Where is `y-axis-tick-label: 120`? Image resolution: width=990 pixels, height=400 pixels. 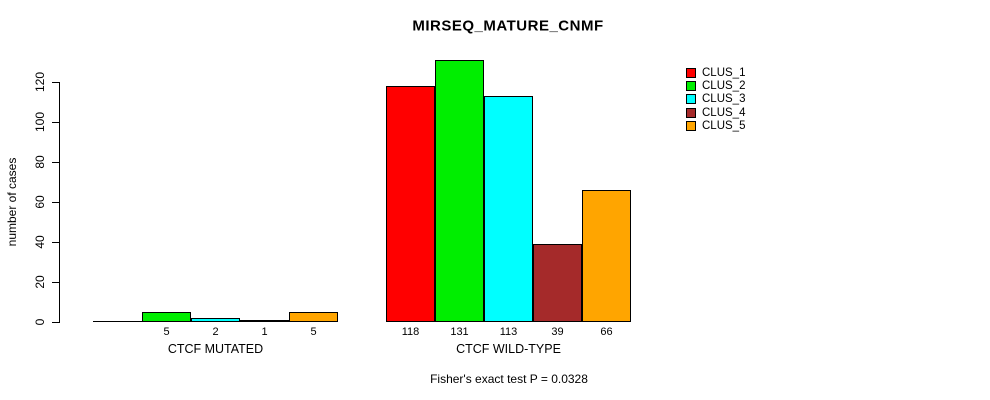 y-axis-tick-label: 120 is located at coordinates (40, 82).